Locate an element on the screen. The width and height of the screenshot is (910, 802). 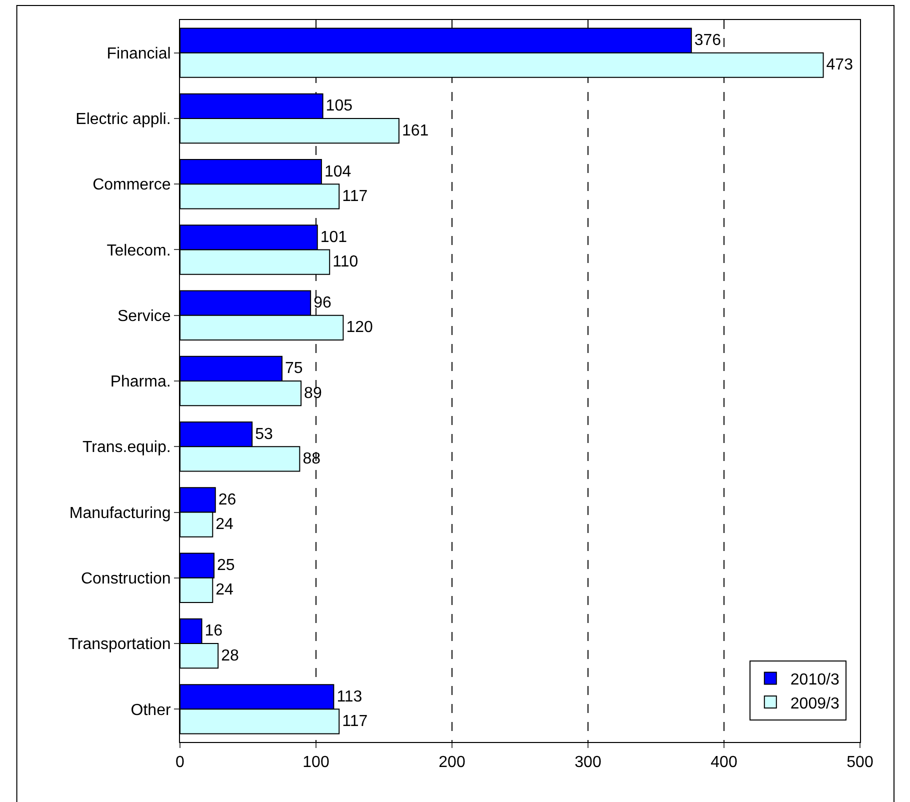
y-tick-label: Manufacturing is located at coordinates (120, 513).